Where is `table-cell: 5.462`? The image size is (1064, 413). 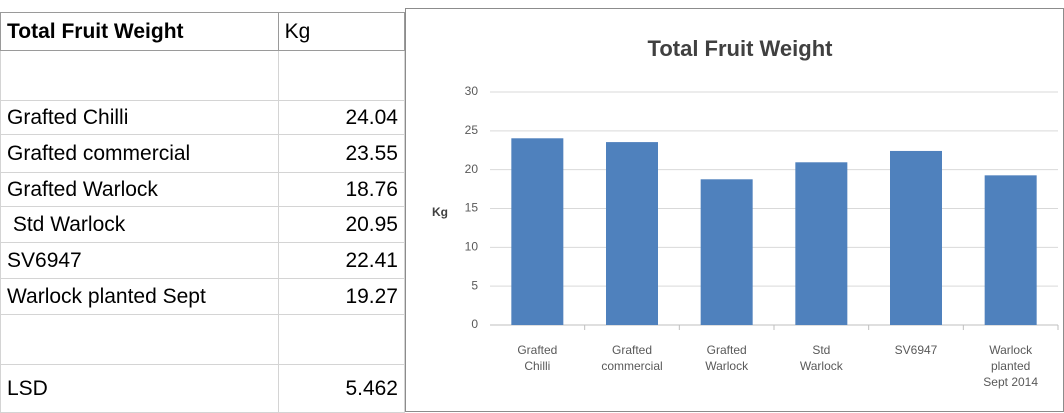
table-cell: 5.462 is located at coordinates (341, 388).